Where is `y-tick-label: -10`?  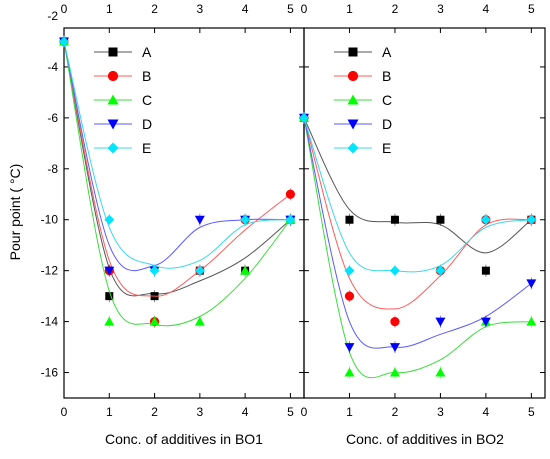 y-tick-label: -10 is located at coordinates (50, 220).